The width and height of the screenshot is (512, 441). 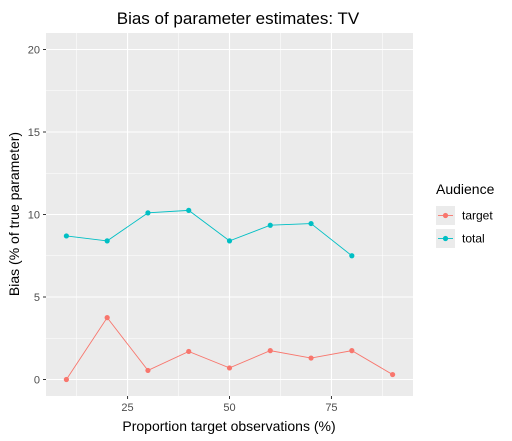 I want to click on y-axis-ticks: 0 5 10 15 20, so click(x=37, y=216).